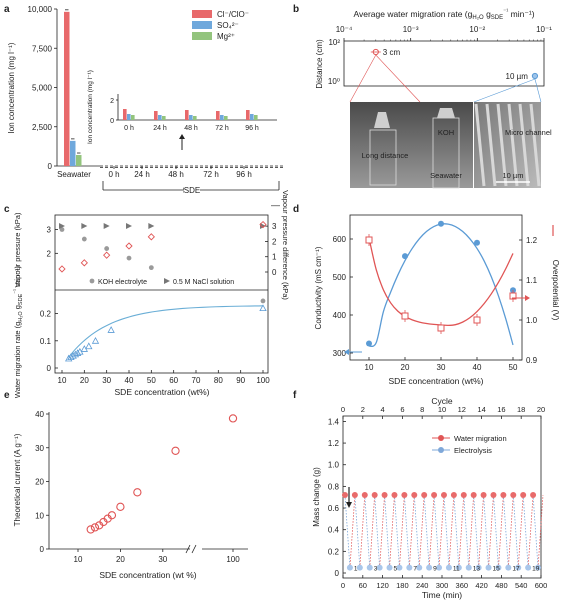 Image resolution: width=575 pixels, height=601 pixels. Describe the element at coordinates (405, 367) in the screenshot. I see `d-x-tick-label: 20` at that location.